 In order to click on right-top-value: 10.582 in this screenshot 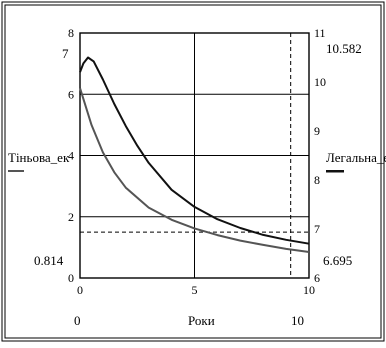, I will do `click(344, 48)`.